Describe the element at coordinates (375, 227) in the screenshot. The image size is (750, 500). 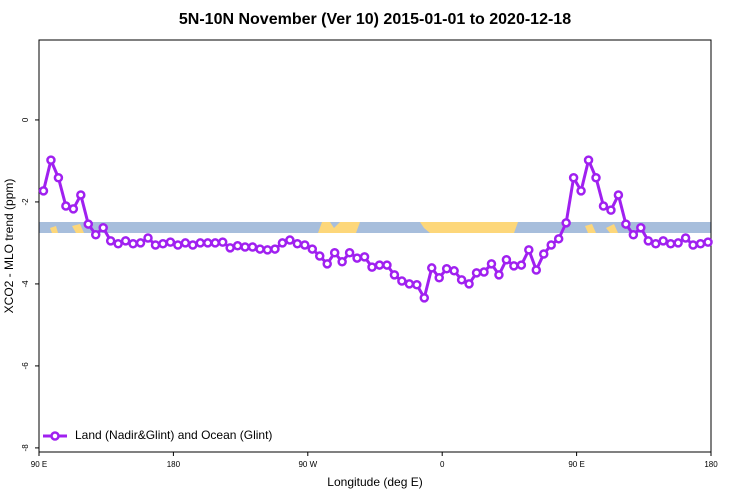
I see `land-ocean-strip` at that location.